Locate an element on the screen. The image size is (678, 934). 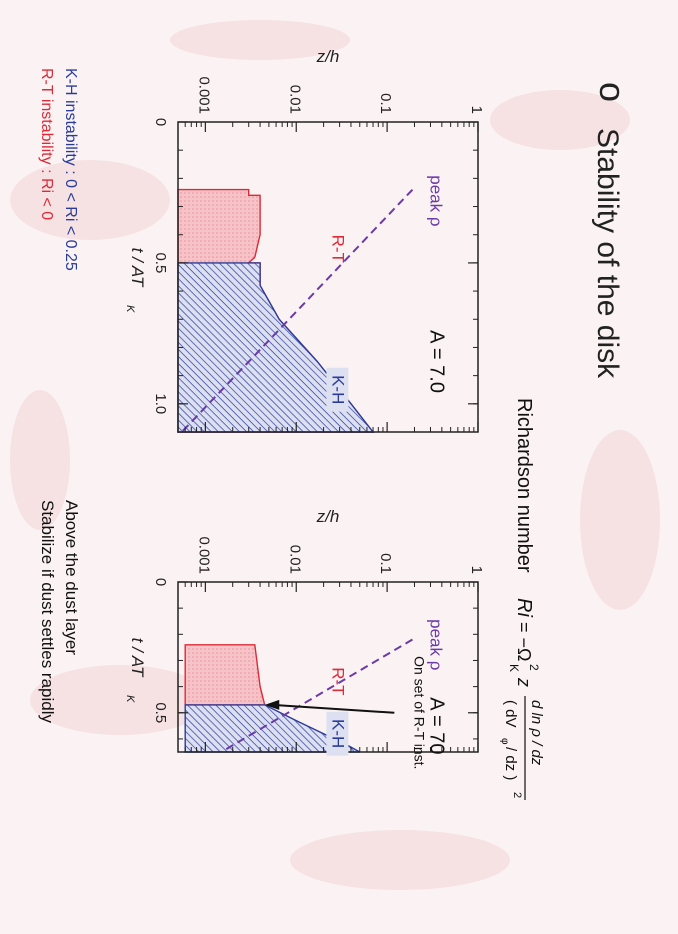
formula-denominator-end: / dz ) is located at coordinates (510, 763).